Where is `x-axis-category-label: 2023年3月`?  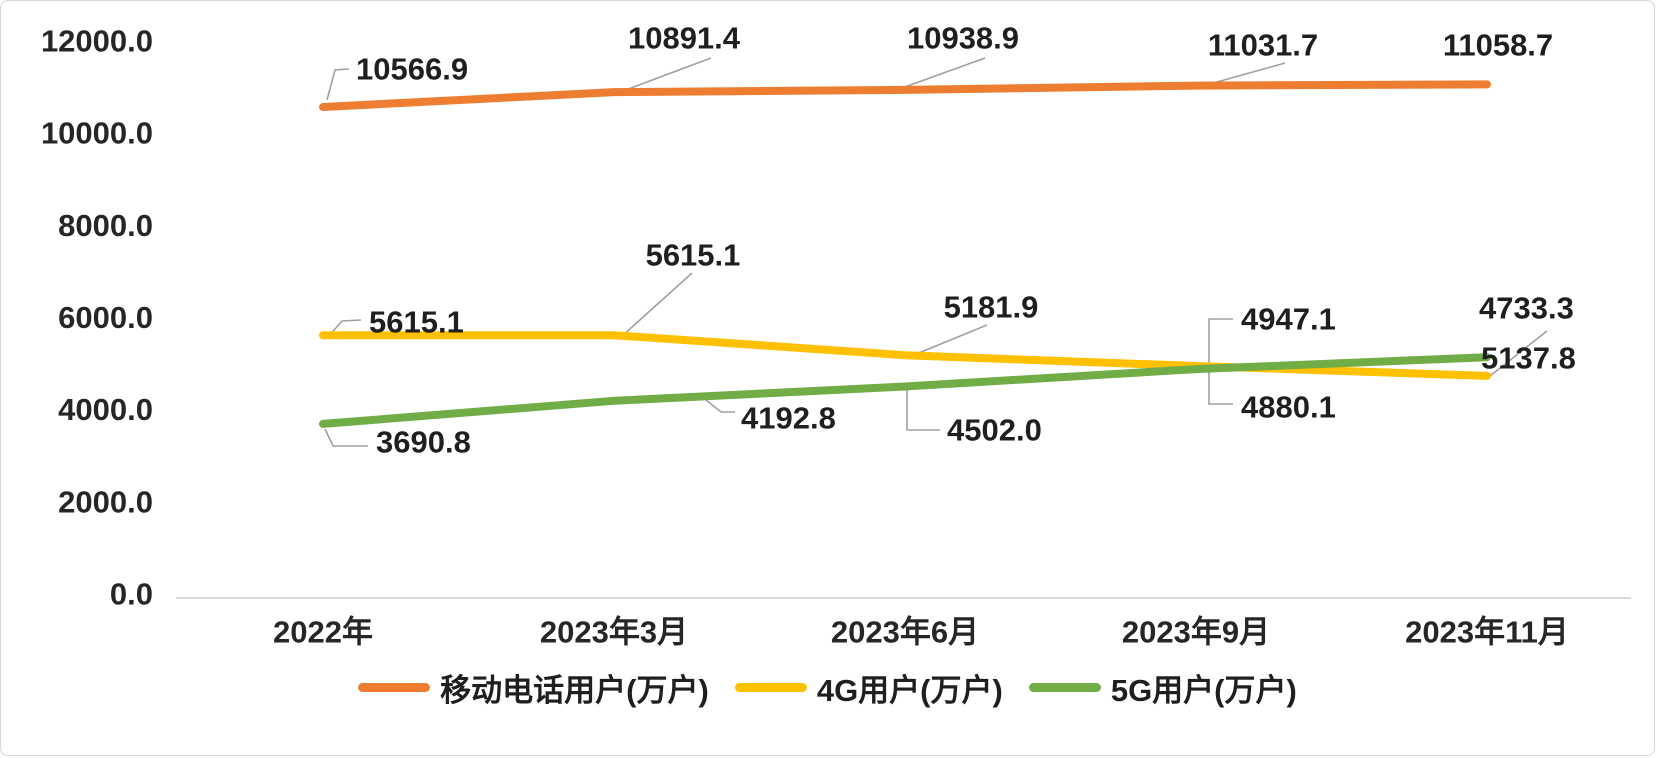 x-axis-category-label: 2023年3月 is located at coordinates (614, 632).